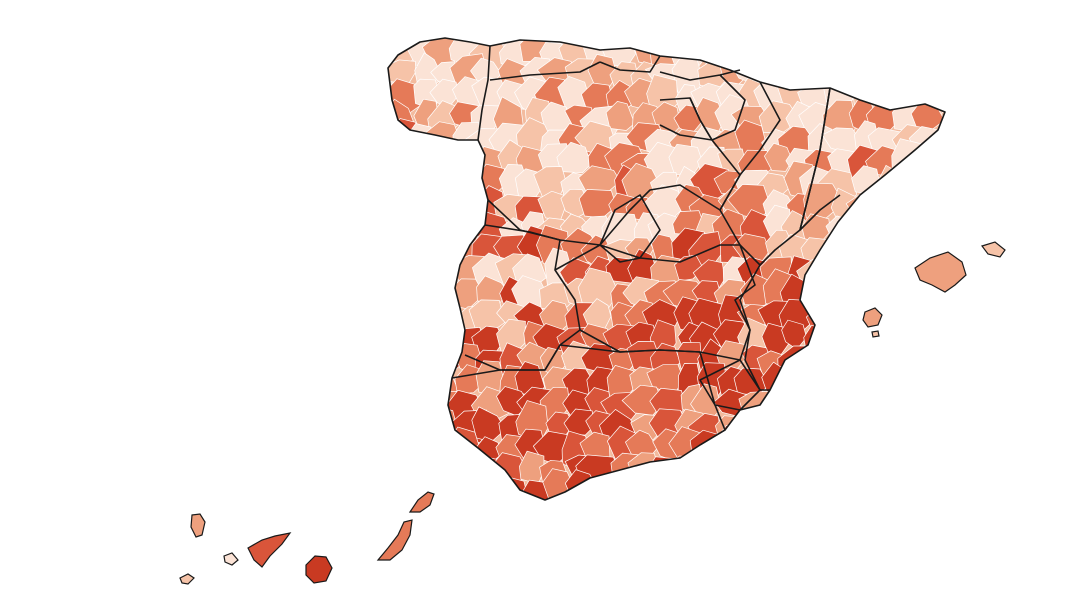 This screenshot has height=607, width=1080. I want to click on island-ibiza, so click(872, 317).